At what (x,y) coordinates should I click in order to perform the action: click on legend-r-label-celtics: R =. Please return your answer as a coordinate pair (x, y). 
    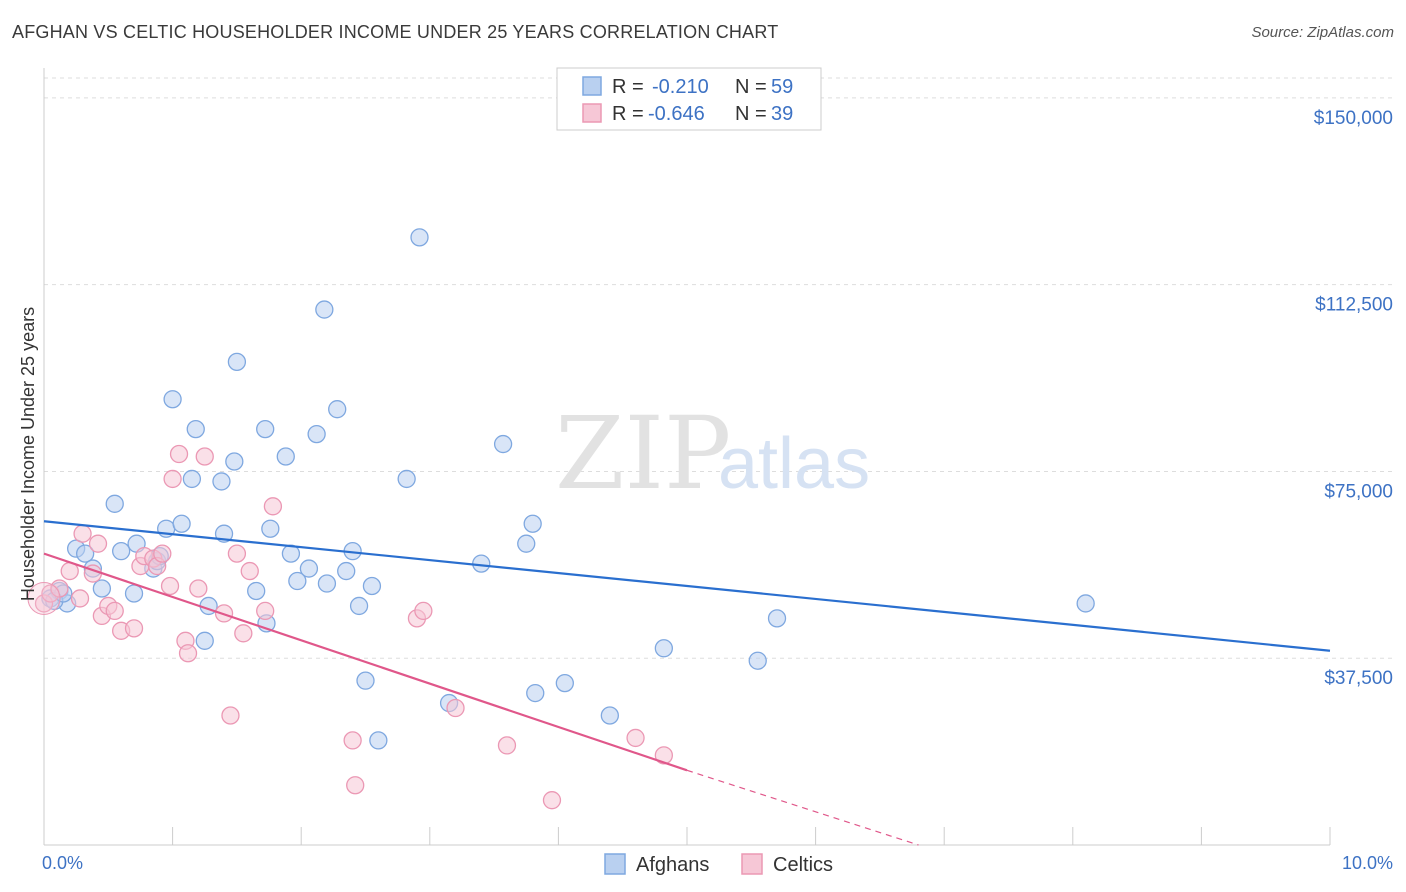
    Looking at the image, I should click on (628, 114).